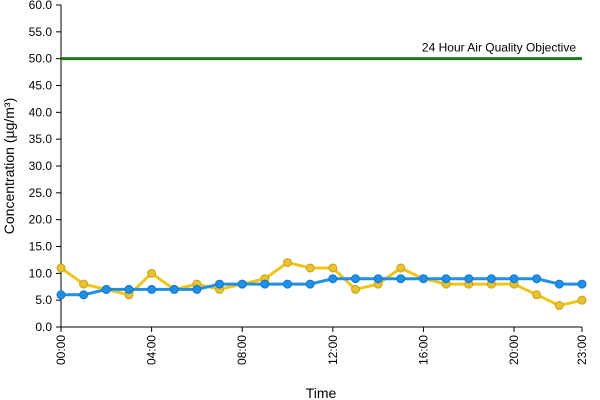  What do you see at coordinates (41, 220) in the screenshot?
I see `y-tick-label: 20.0` at bounding box center [41, 220].